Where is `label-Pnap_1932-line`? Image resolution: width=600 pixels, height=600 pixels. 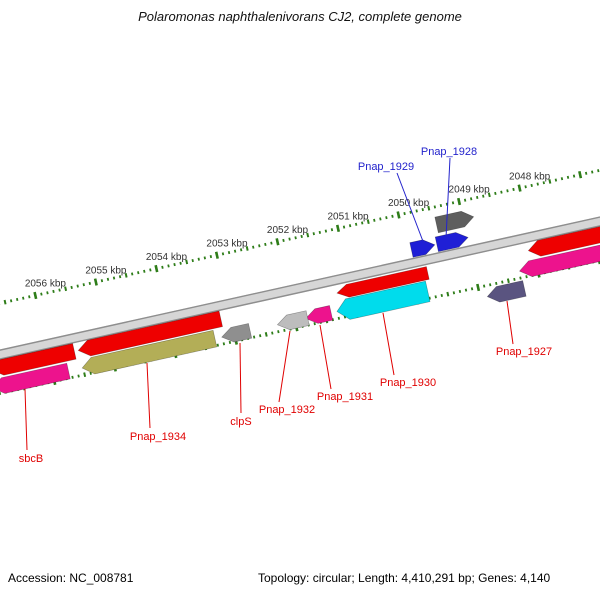
label-Pnap_1932-line is located at coordinates (284, 366).